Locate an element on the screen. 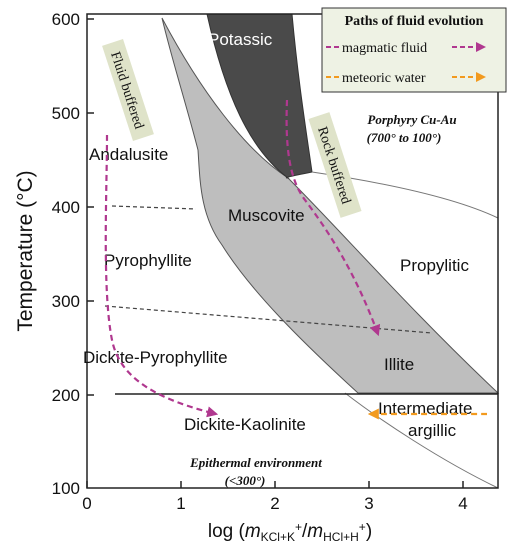  rock-buffered-box: Rock buffered is located at coordinates (335, 165).